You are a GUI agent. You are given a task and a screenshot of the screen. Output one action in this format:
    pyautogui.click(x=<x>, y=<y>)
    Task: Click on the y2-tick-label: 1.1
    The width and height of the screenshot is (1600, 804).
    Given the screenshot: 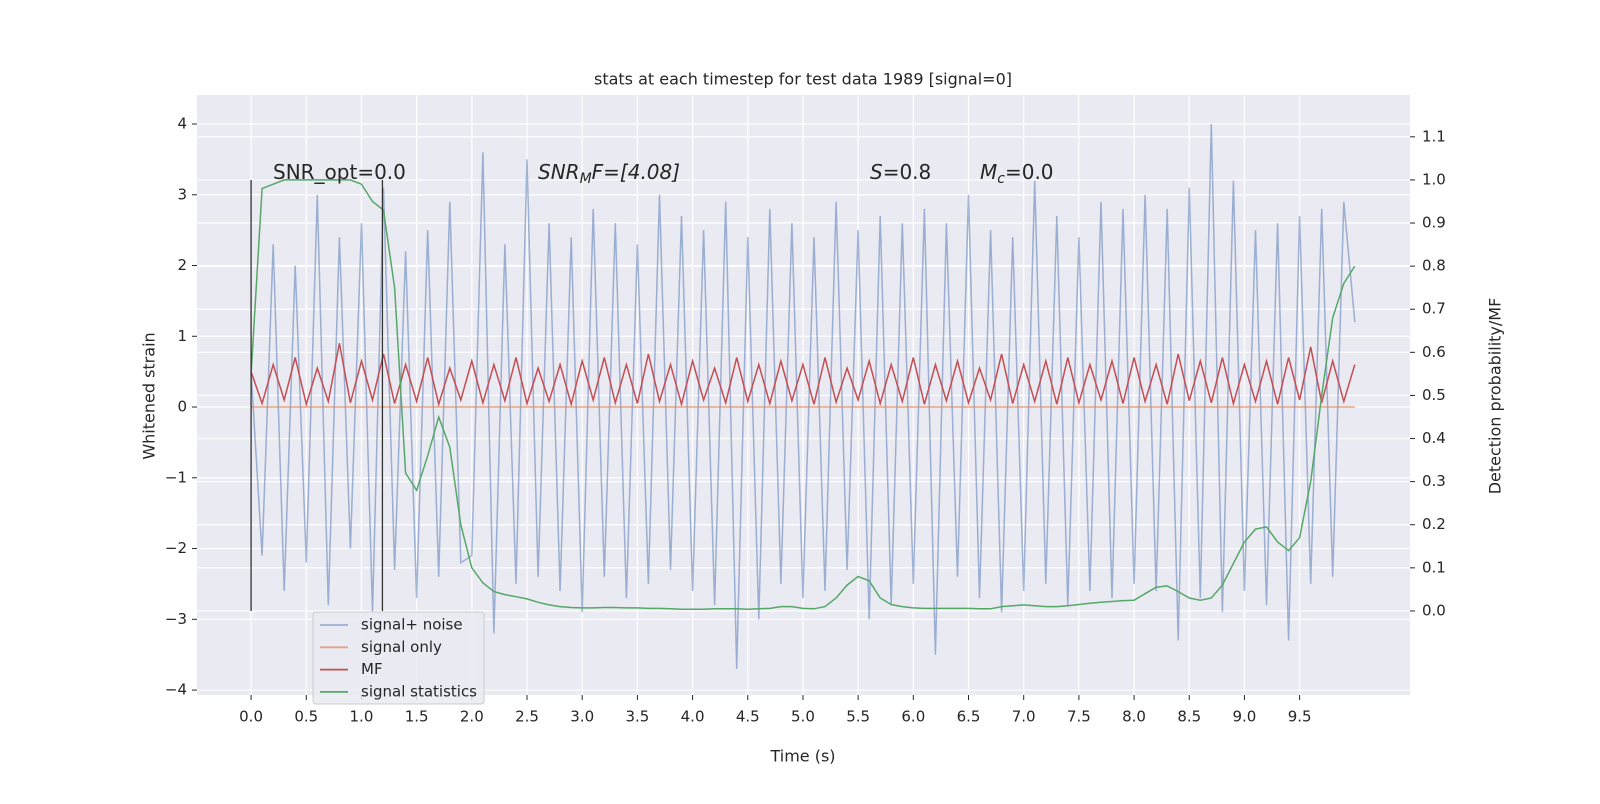 What is the action you would take?
    pyautogui.click(x=1434, y=136)
    